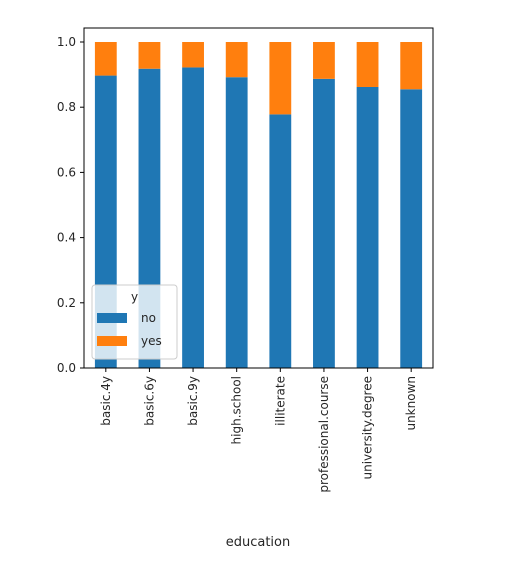 The width and height of the screenshot is (513, 568). I want to click on x-tick-label-university-degree: university.degree, so click(368, 428).